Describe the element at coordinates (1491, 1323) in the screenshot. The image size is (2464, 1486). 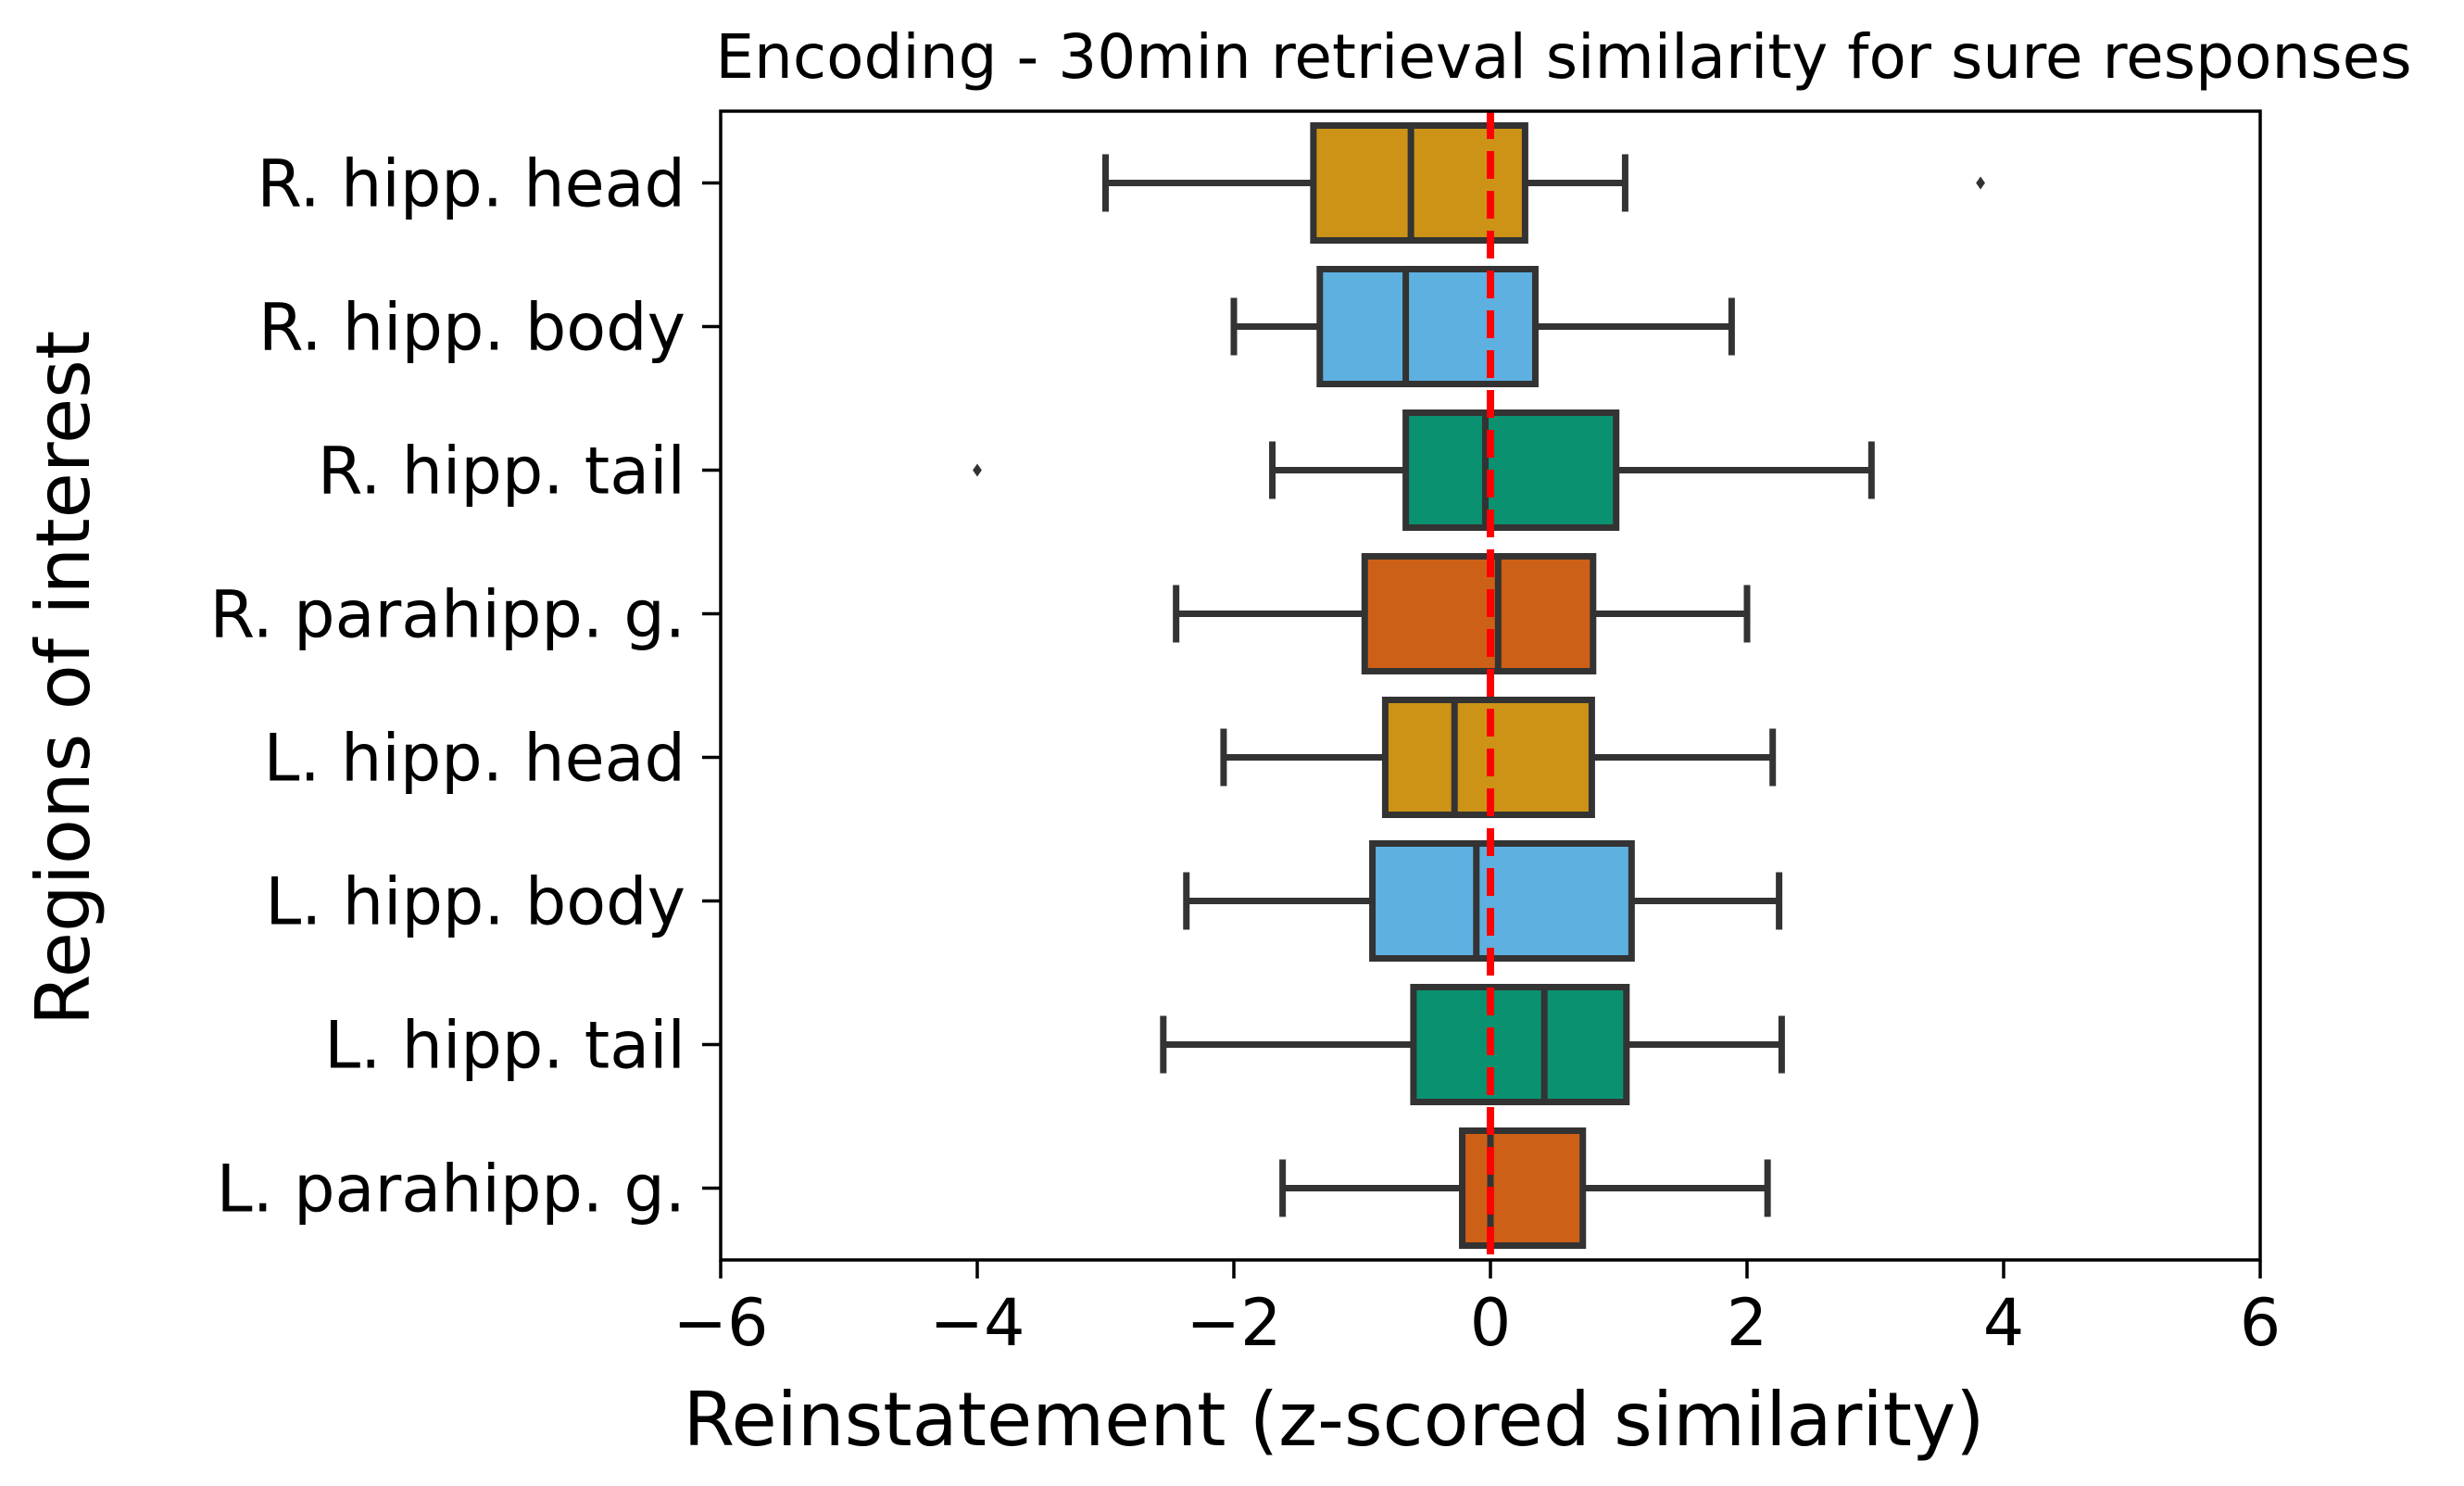
I see `x-tick-label: 0` at that location.